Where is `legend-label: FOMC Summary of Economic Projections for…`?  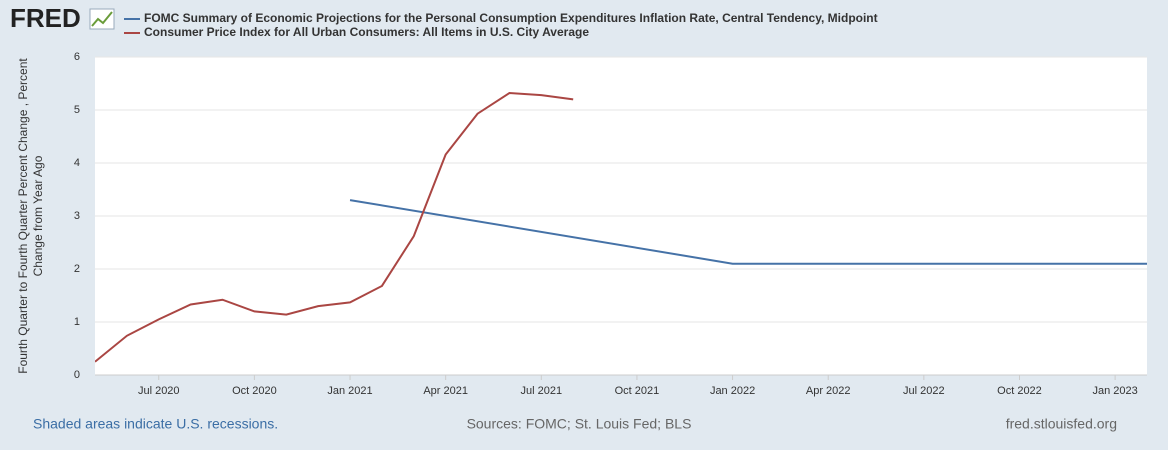 legend-label: FOMC Summary of Economic Projections for… is located at coordinates (511, 18).